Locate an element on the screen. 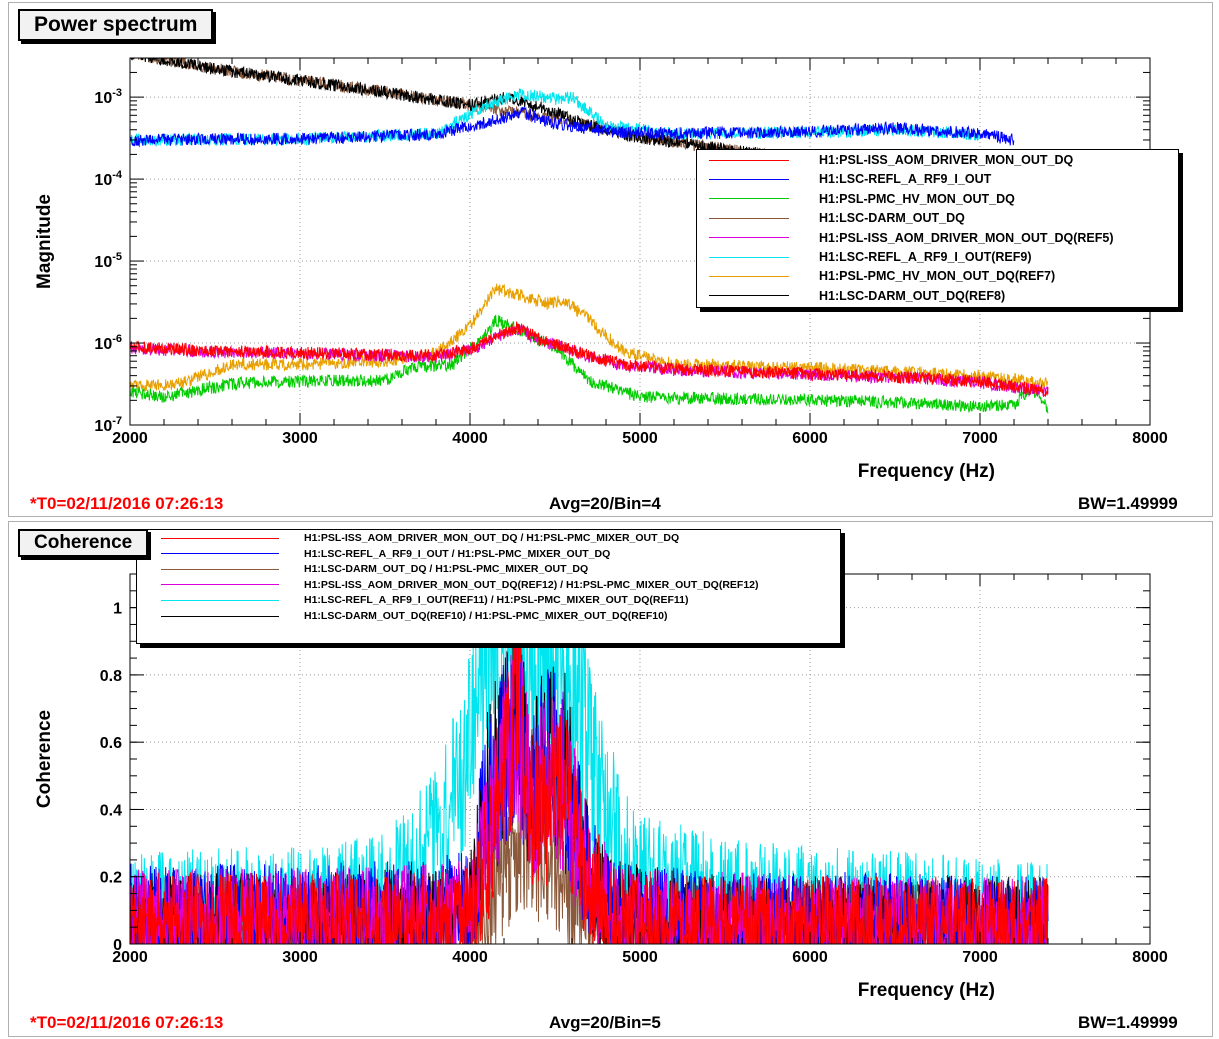 The height and width of the screenshot is (1039, 1219). y-tick-label: 10⁻³ is located at coordinates (108, 97).